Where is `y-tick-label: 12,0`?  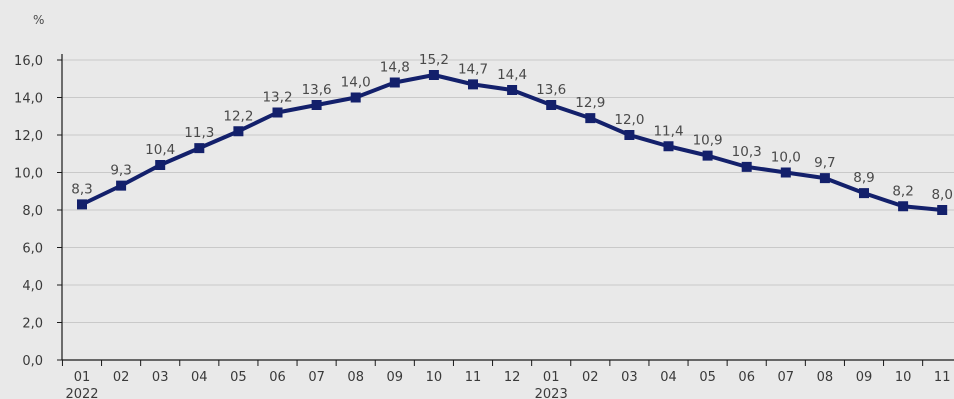 y-tick-label: 12,0 is located at coordinates (28, 136).